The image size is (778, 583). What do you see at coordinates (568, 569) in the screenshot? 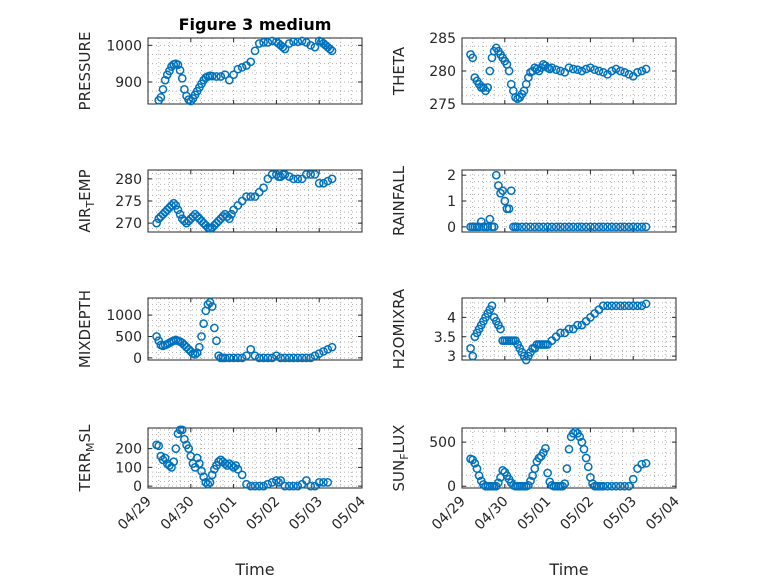
I see `x-axis-label: Time` at bounding box center [568, 569].